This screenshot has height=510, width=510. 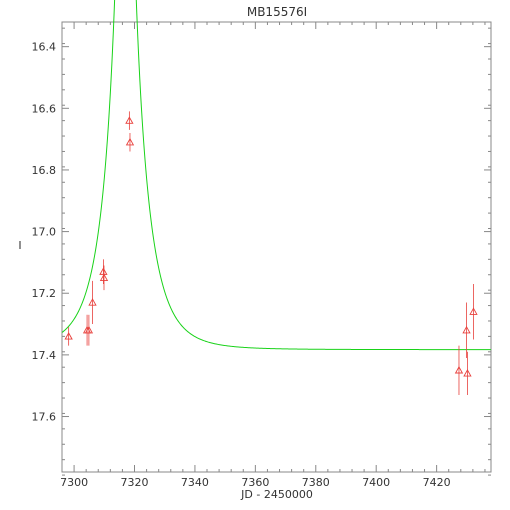 What do you see at coordinates (376, 482) in the screenshot?
I see `x-tick-label: 7400` at bounding box center [376, 482].